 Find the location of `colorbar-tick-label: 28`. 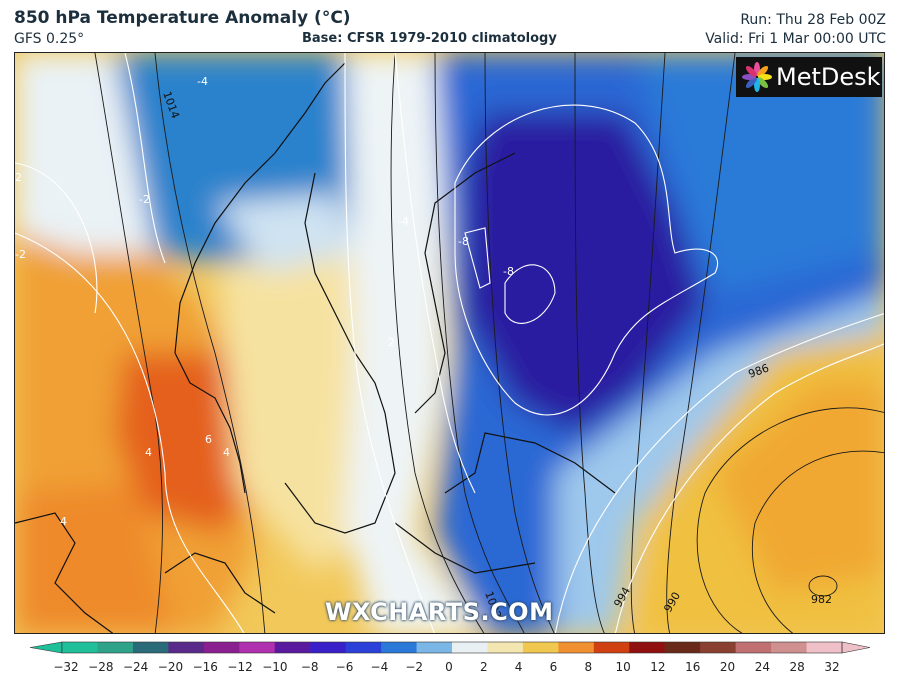

colorbar-tick-label: 28 is located at coordinates (797, 667).